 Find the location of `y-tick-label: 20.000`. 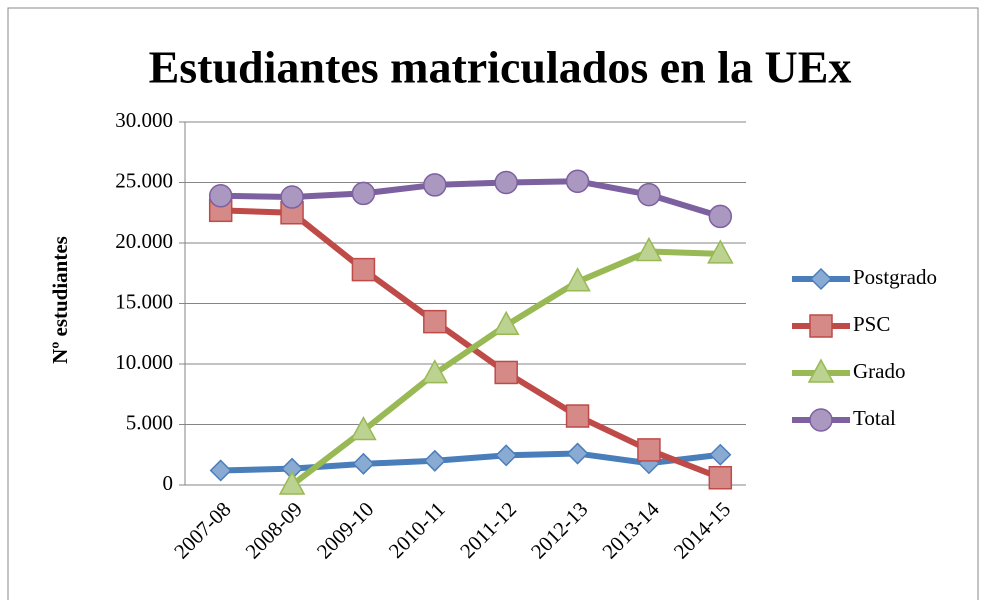

y-tick-label: 20.000 is located at coordinates (144, 241).